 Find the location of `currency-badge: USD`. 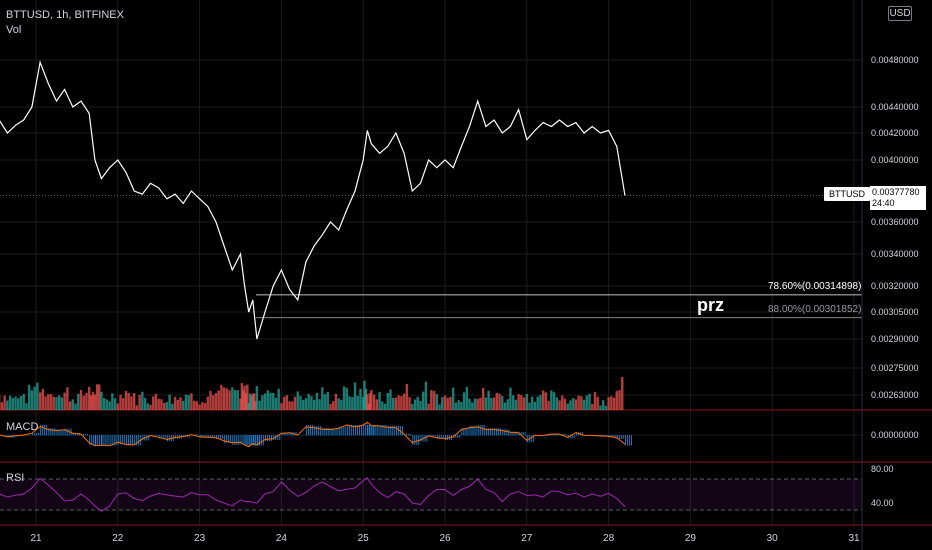

currency-badge: USD is located at coordinates (900, 13).